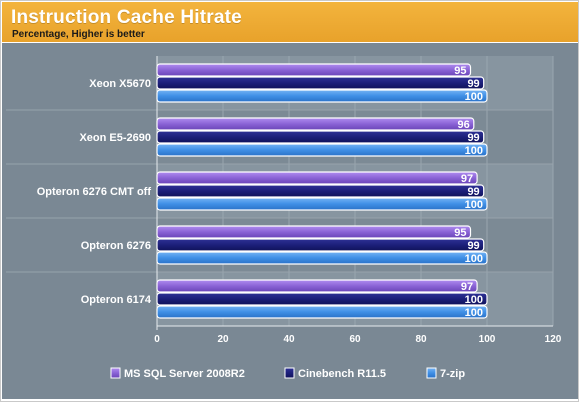 This screenshot has width=579, height=402. I want to click on legend-label: Cinebench R11.5, so click(342, 374).